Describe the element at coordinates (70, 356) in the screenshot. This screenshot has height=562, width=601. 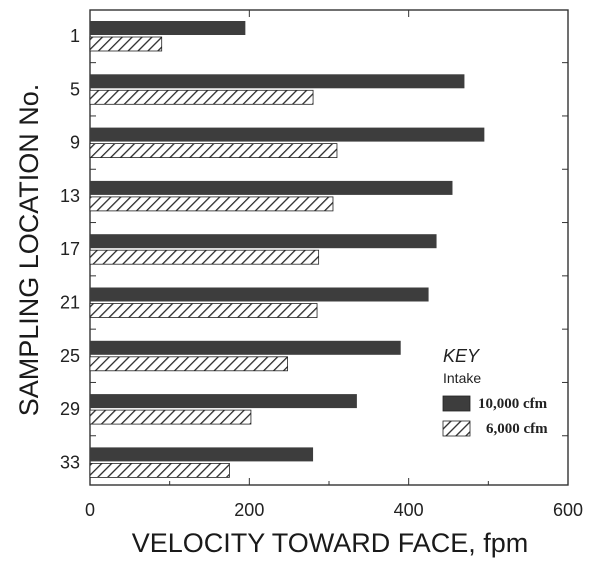
I see `y-tick-label: 25` at that location.